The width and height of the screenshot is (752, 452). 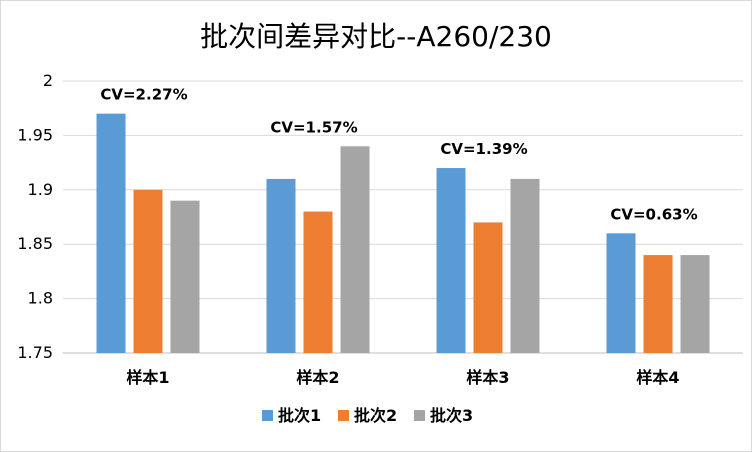 What do you see at coordinates (313, 127) in the screenshot?
I see `cv-annotation: CV=1.57%` at bounding box center [313, 127].